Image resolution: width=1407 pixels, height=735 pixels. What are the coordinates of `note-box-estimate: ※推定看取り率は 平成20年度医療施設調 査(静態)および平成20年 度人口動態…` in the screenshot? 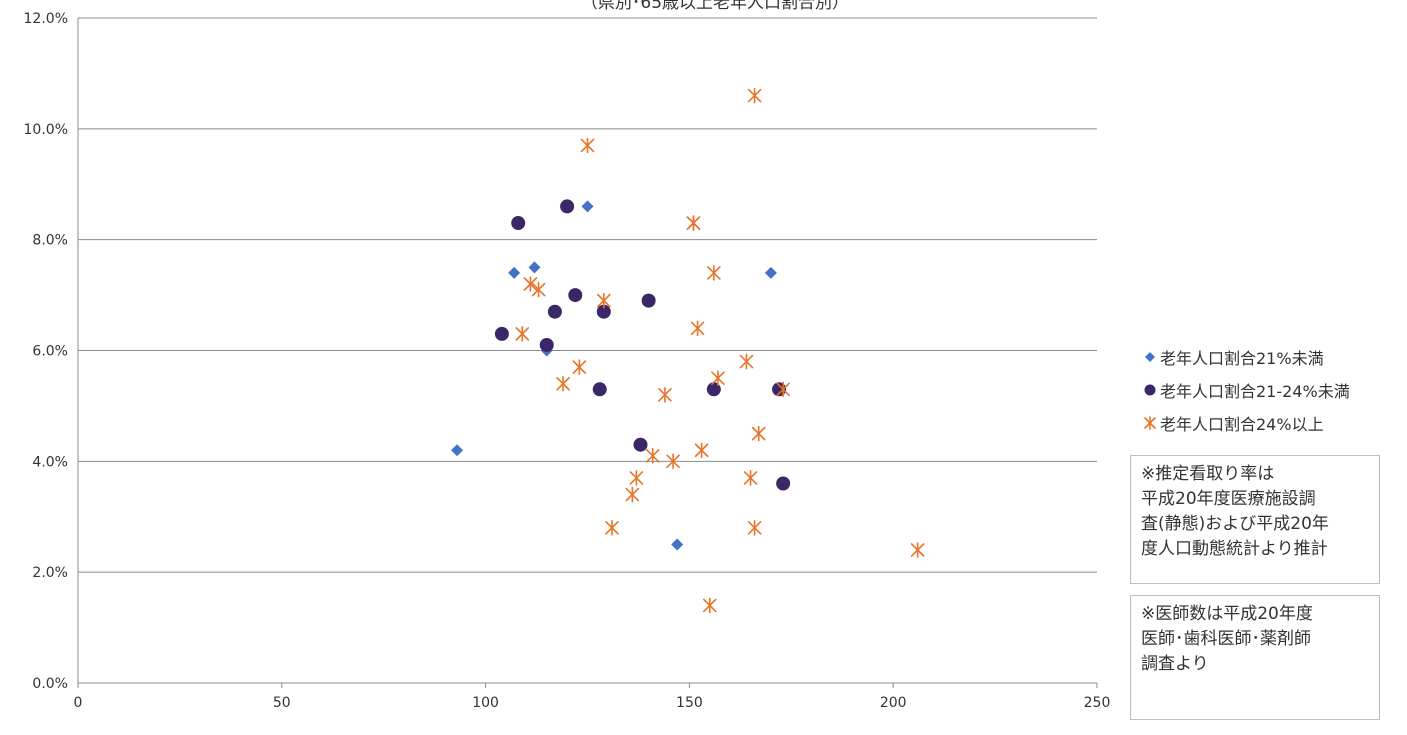 It's located at (1255, 519).